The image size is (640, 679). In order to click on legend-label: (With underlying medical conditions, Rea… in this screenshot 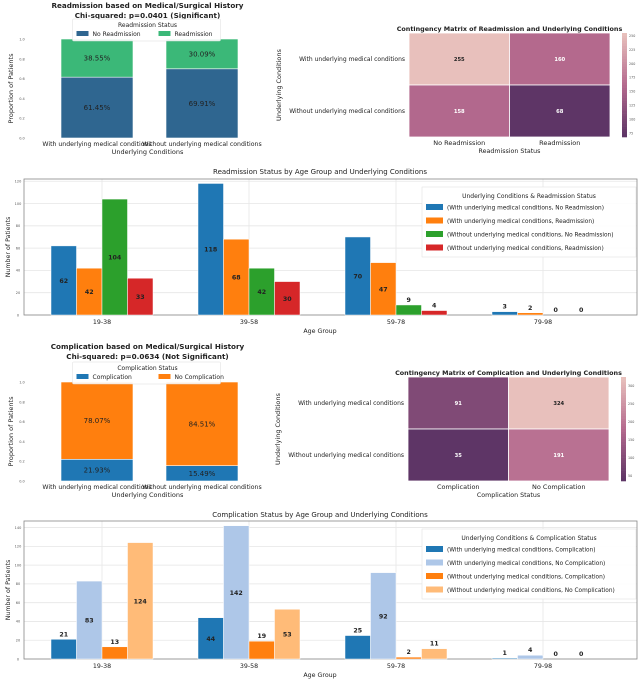, I will do `click(520, 222)`.